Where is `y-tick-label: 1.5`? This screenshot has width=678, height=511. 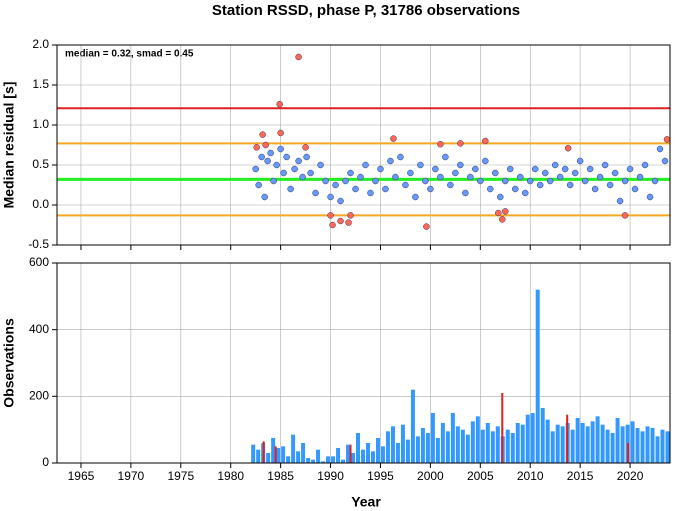 y-tick-label: 1.5 is located at coordinates (40, 84).